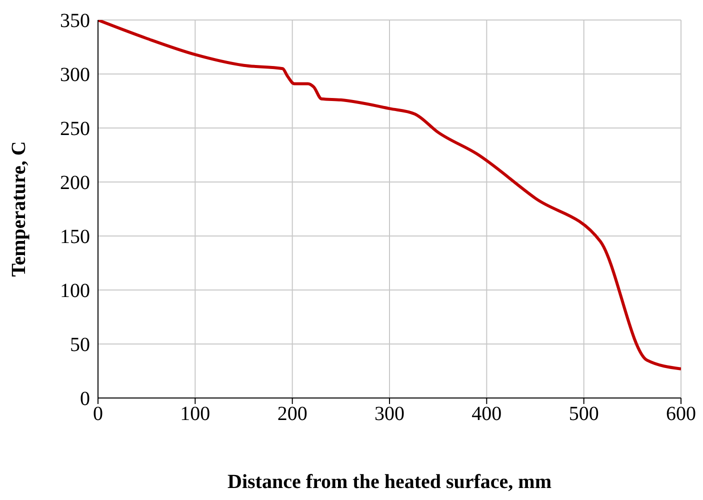 The image size is (703, 500). Describe the element at coordinates (389, 414) in the screenshot. I see `x-tick-label: 300` at that location.